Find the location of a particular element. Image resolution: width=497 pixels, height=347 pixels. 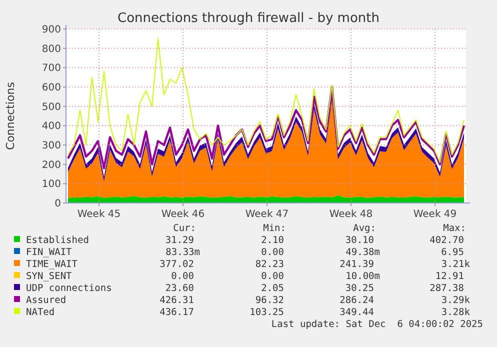

text: 3.29k is located at coordinates (455, 300).